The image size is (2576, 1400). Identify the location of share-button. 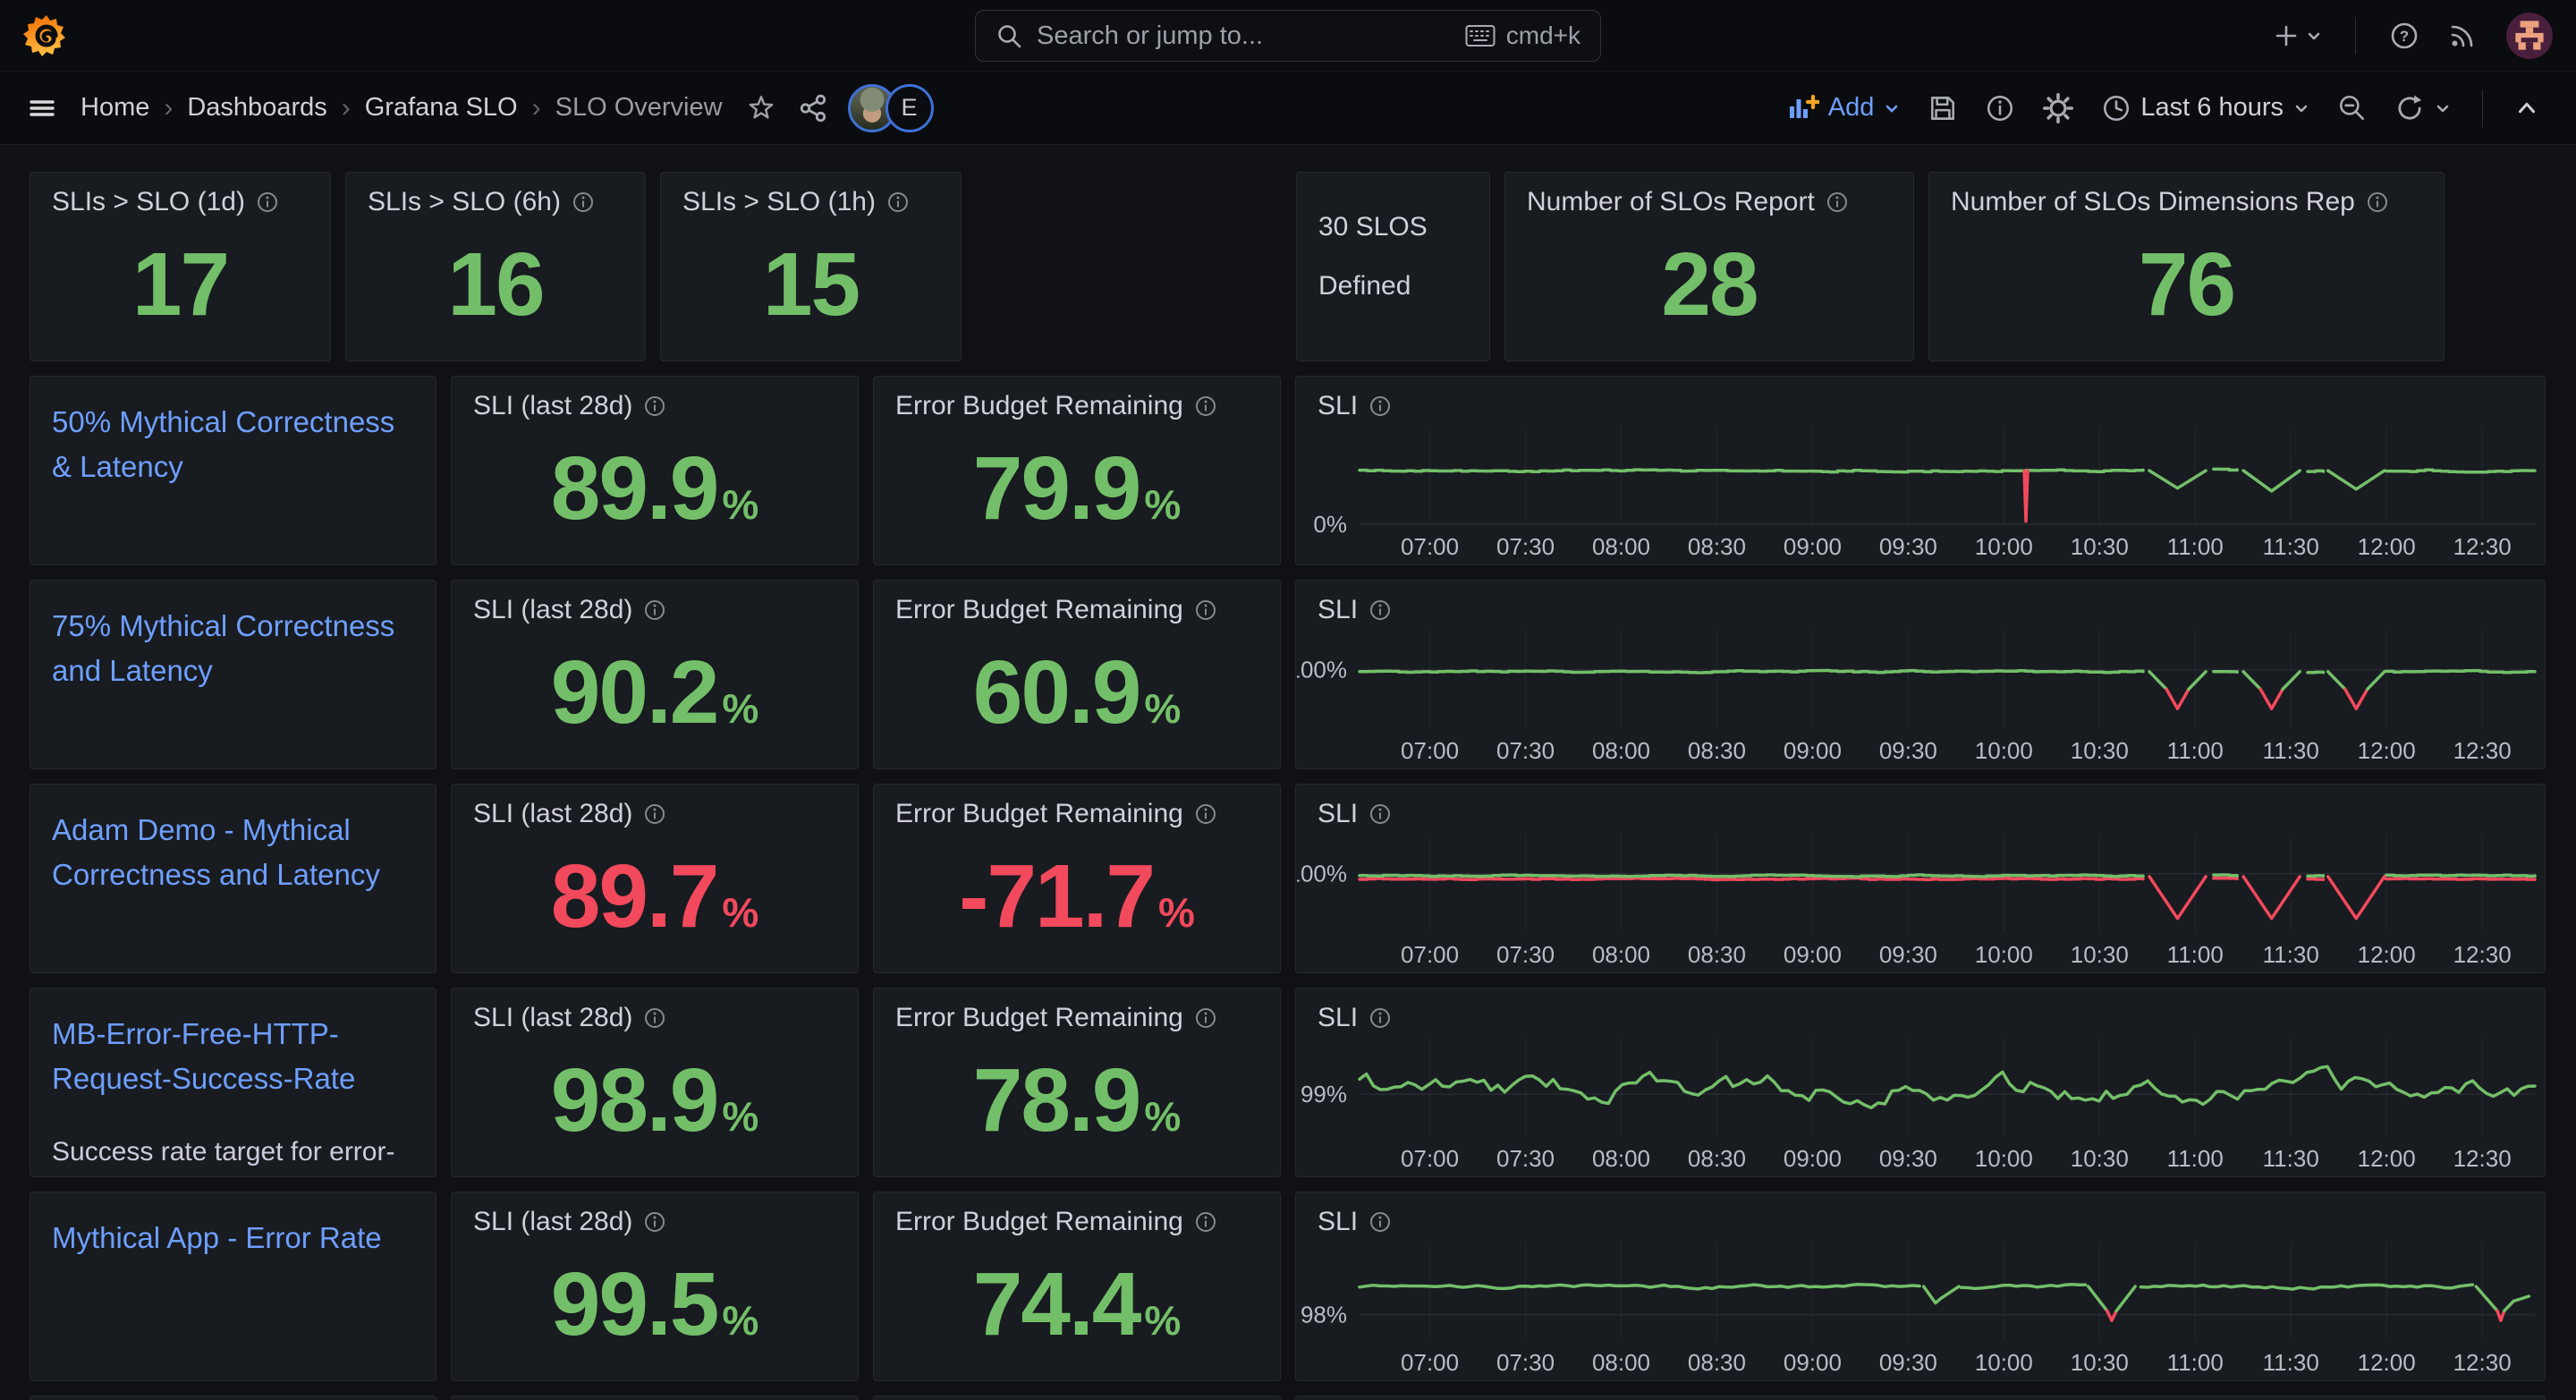
(813, 108).